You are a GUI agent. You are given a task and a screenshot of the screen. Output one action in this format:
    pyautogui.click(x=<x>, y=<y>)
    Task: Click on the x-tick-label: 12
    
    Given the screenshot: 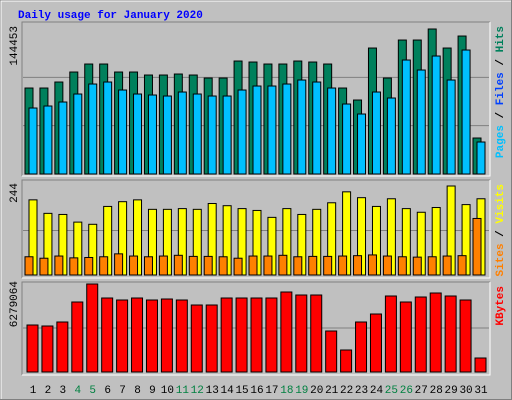 What is the action you would take?
    pyautogui.click(x=197, y=391)
    